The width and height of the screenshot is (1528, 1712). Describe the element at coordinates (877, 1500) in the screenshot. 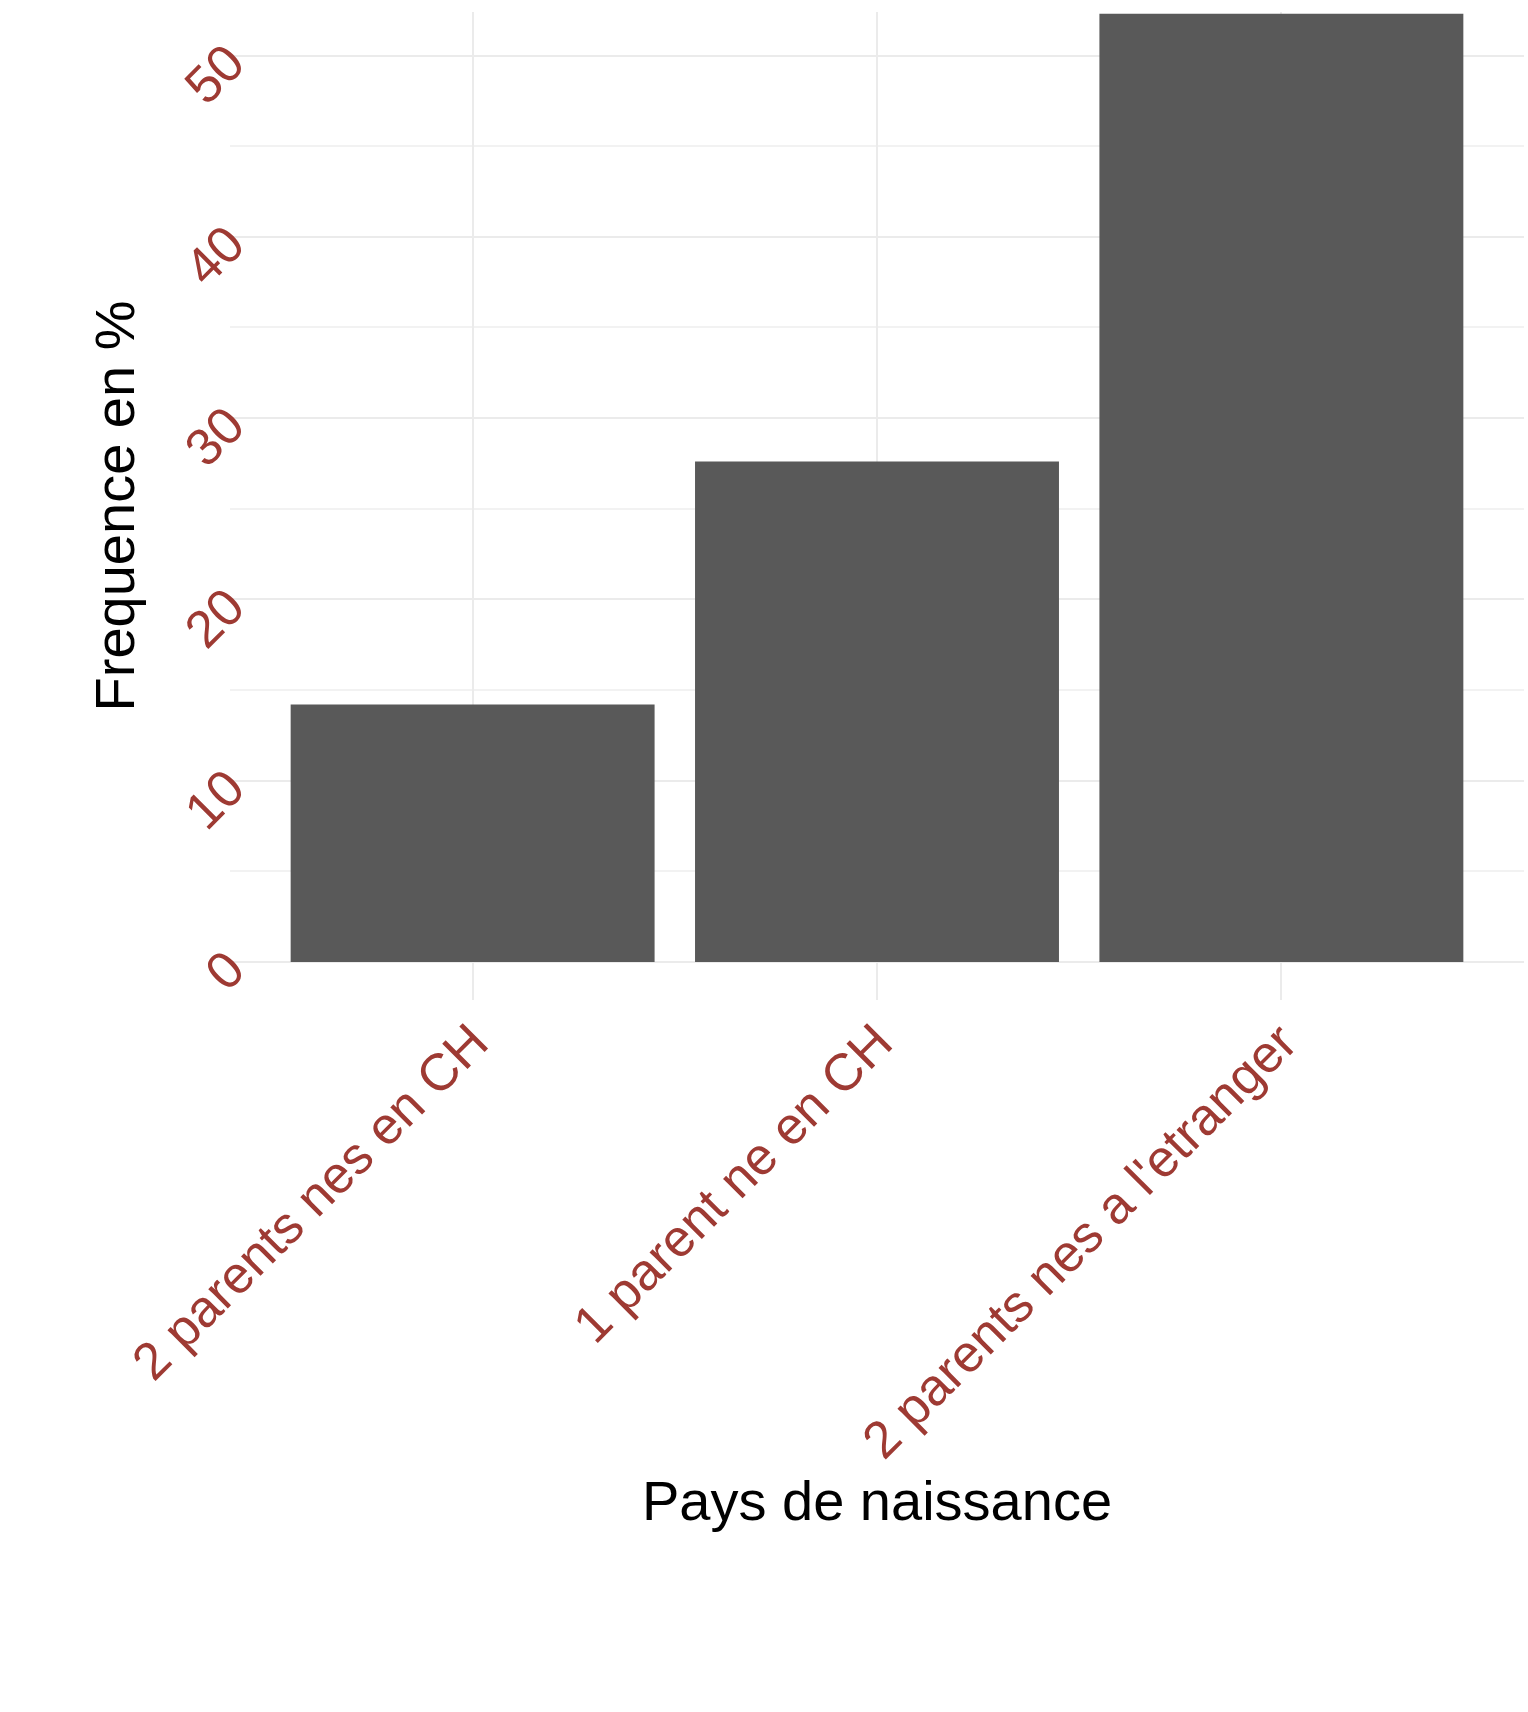

I see `x-axis-title: Pays de naissance` at that location.